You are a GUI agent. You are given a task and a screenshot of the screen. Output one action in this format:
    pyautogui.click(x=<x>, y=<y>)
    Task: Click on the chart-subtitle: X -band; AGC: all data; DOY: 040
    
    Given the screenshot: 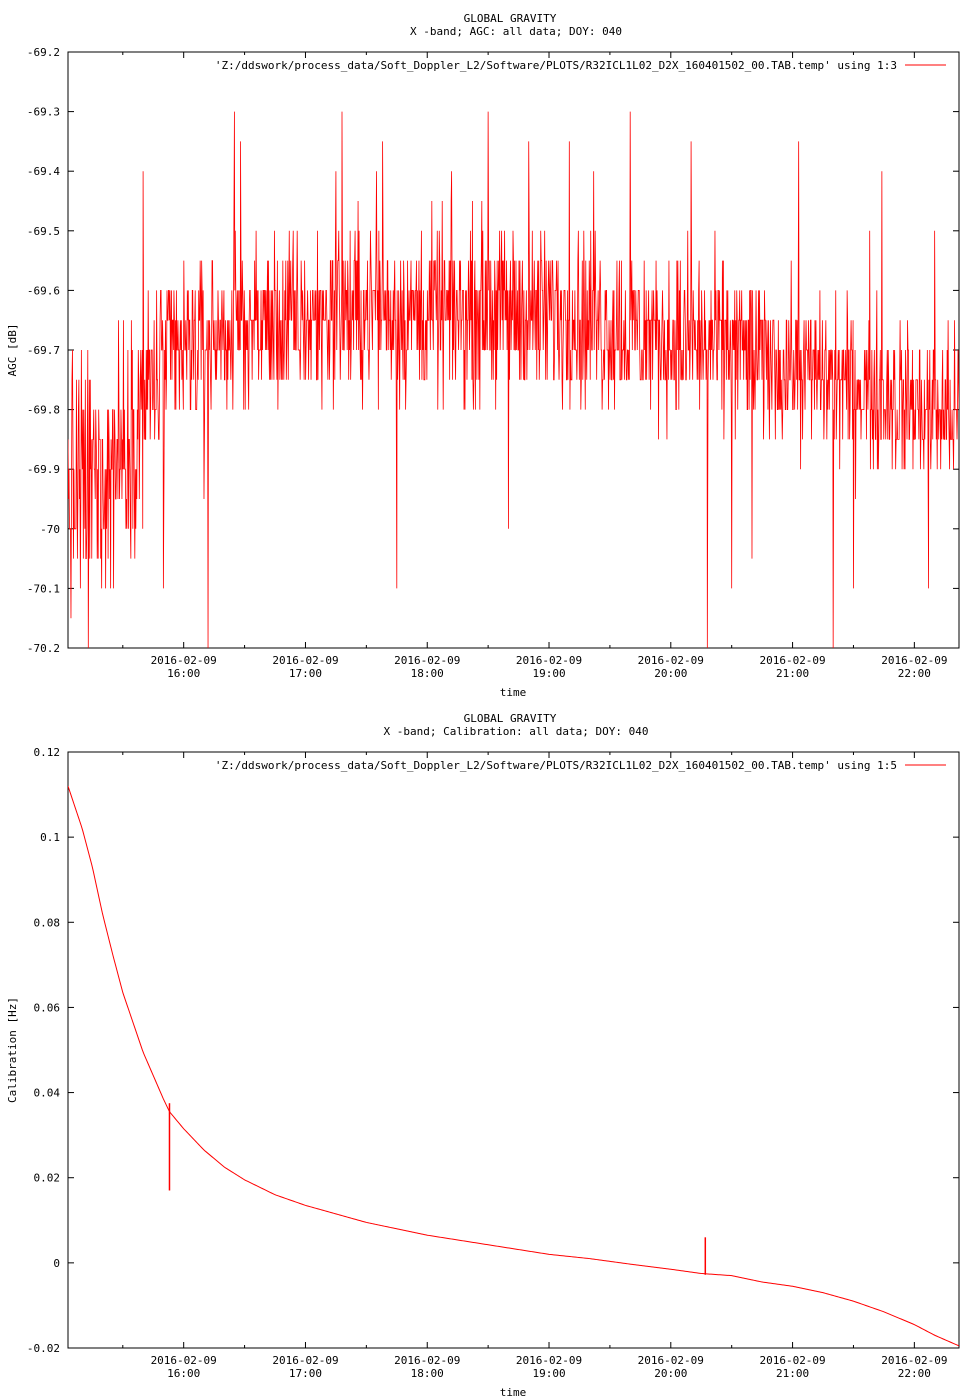 What is the action you would take?
    pyautogui.click(x=516, y=31)
    